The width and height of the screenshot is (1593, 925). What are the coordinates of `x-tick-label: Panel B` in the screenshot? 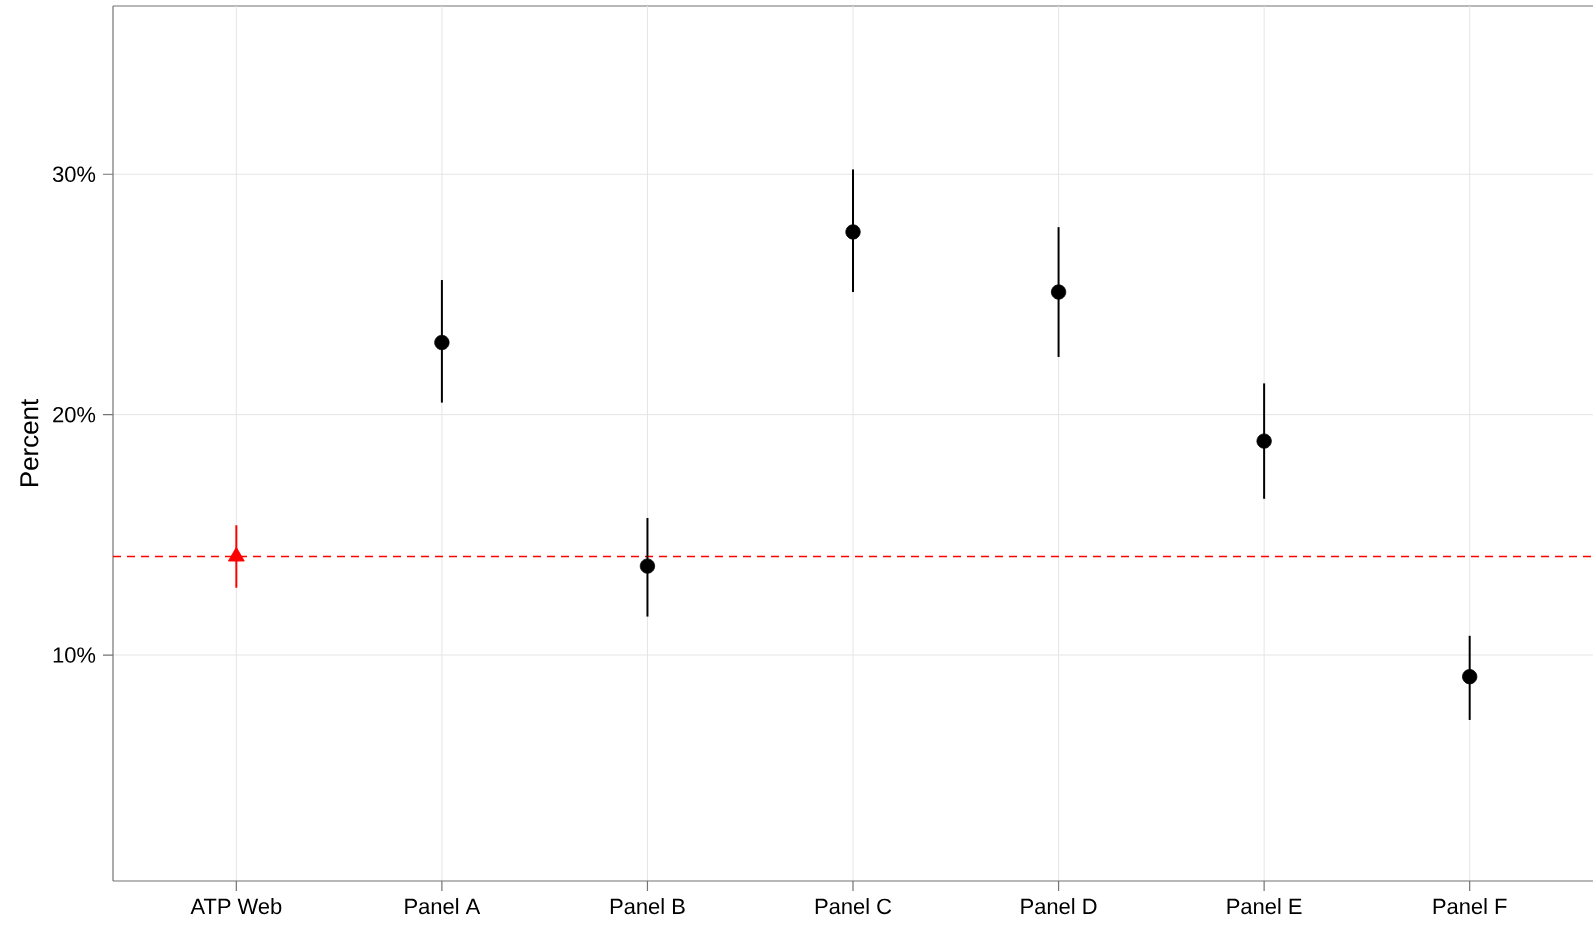 It's located at (647, 906).